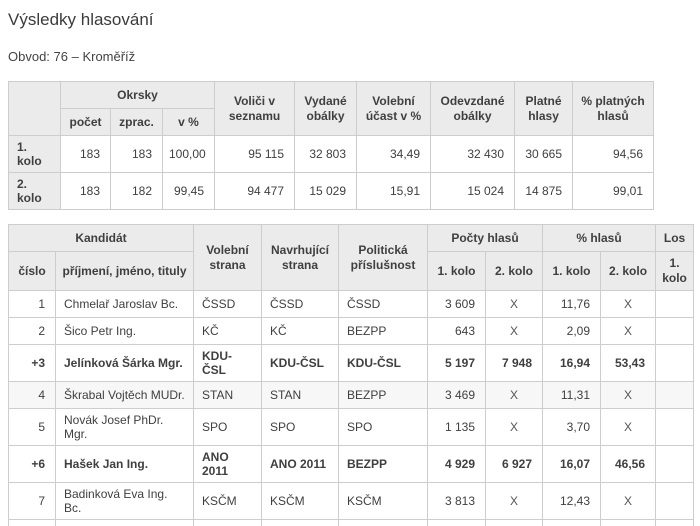 The width and height of the screenshot is (700, 526). I want to click on cell-navrhujici-strana: SPO, so click(300, 427).